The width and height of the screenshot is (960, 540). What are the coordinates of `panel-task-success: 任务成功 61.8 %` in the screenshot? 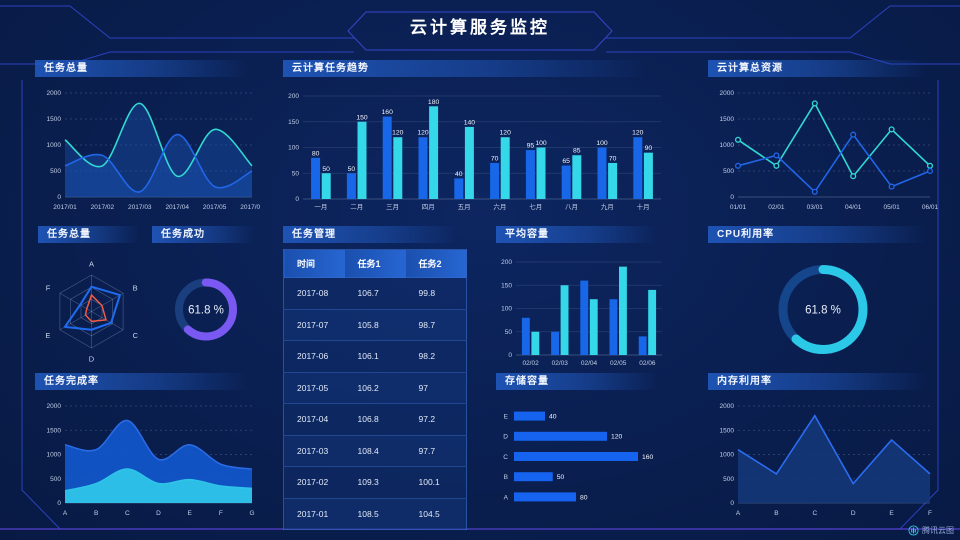 It's located at (206, 297).